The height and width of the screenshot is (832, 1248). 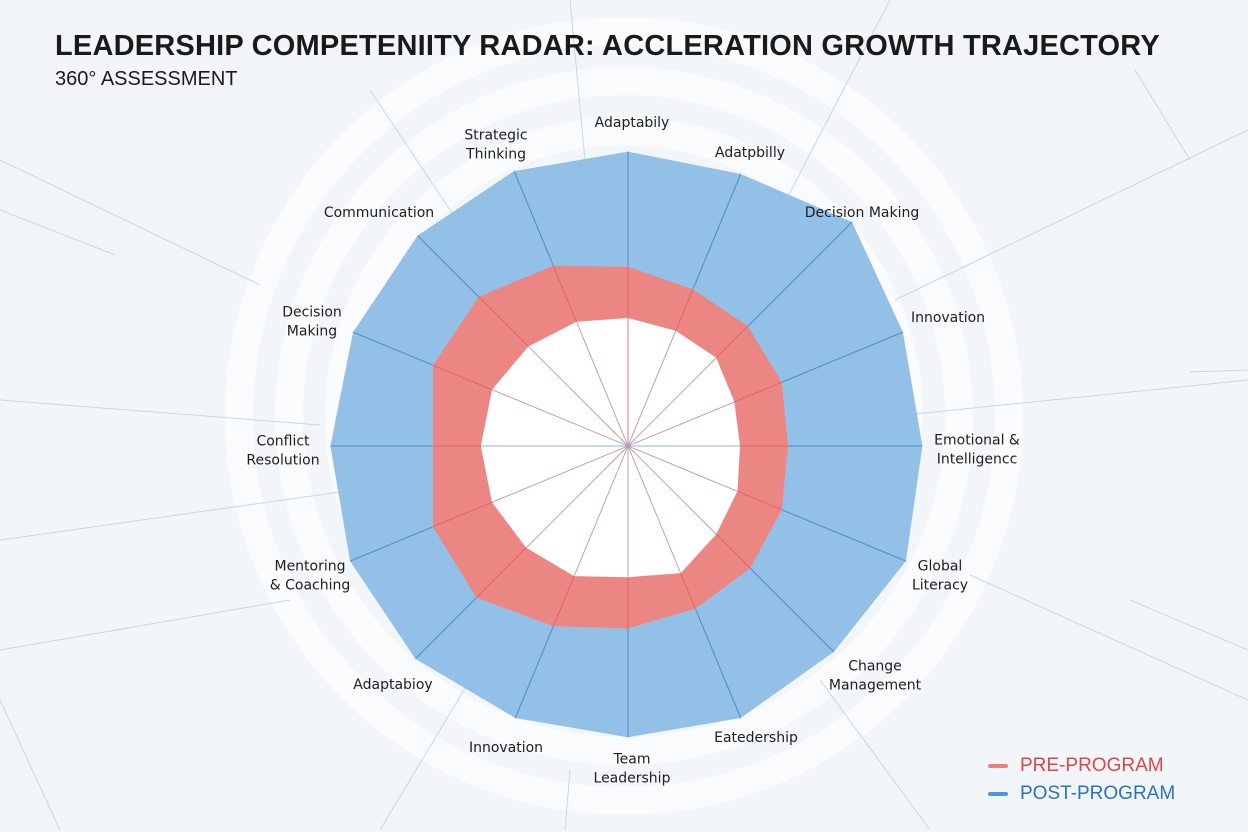 I want to click on axis-label-line: Intelligencc, so click(x=977, y=460).